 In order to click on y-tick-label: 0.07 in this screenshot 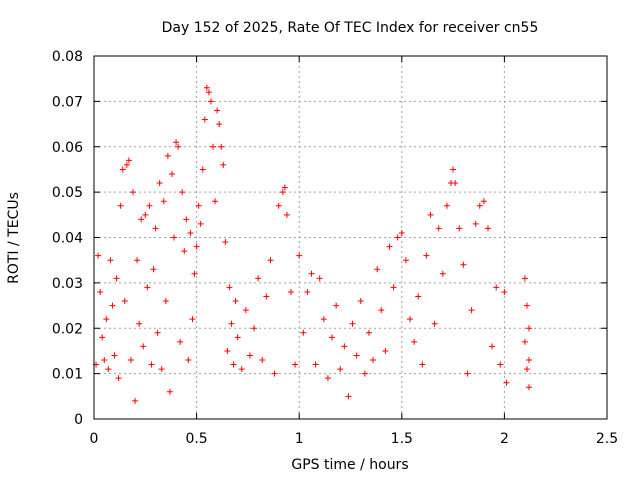, I will do `click(67, 102)`.